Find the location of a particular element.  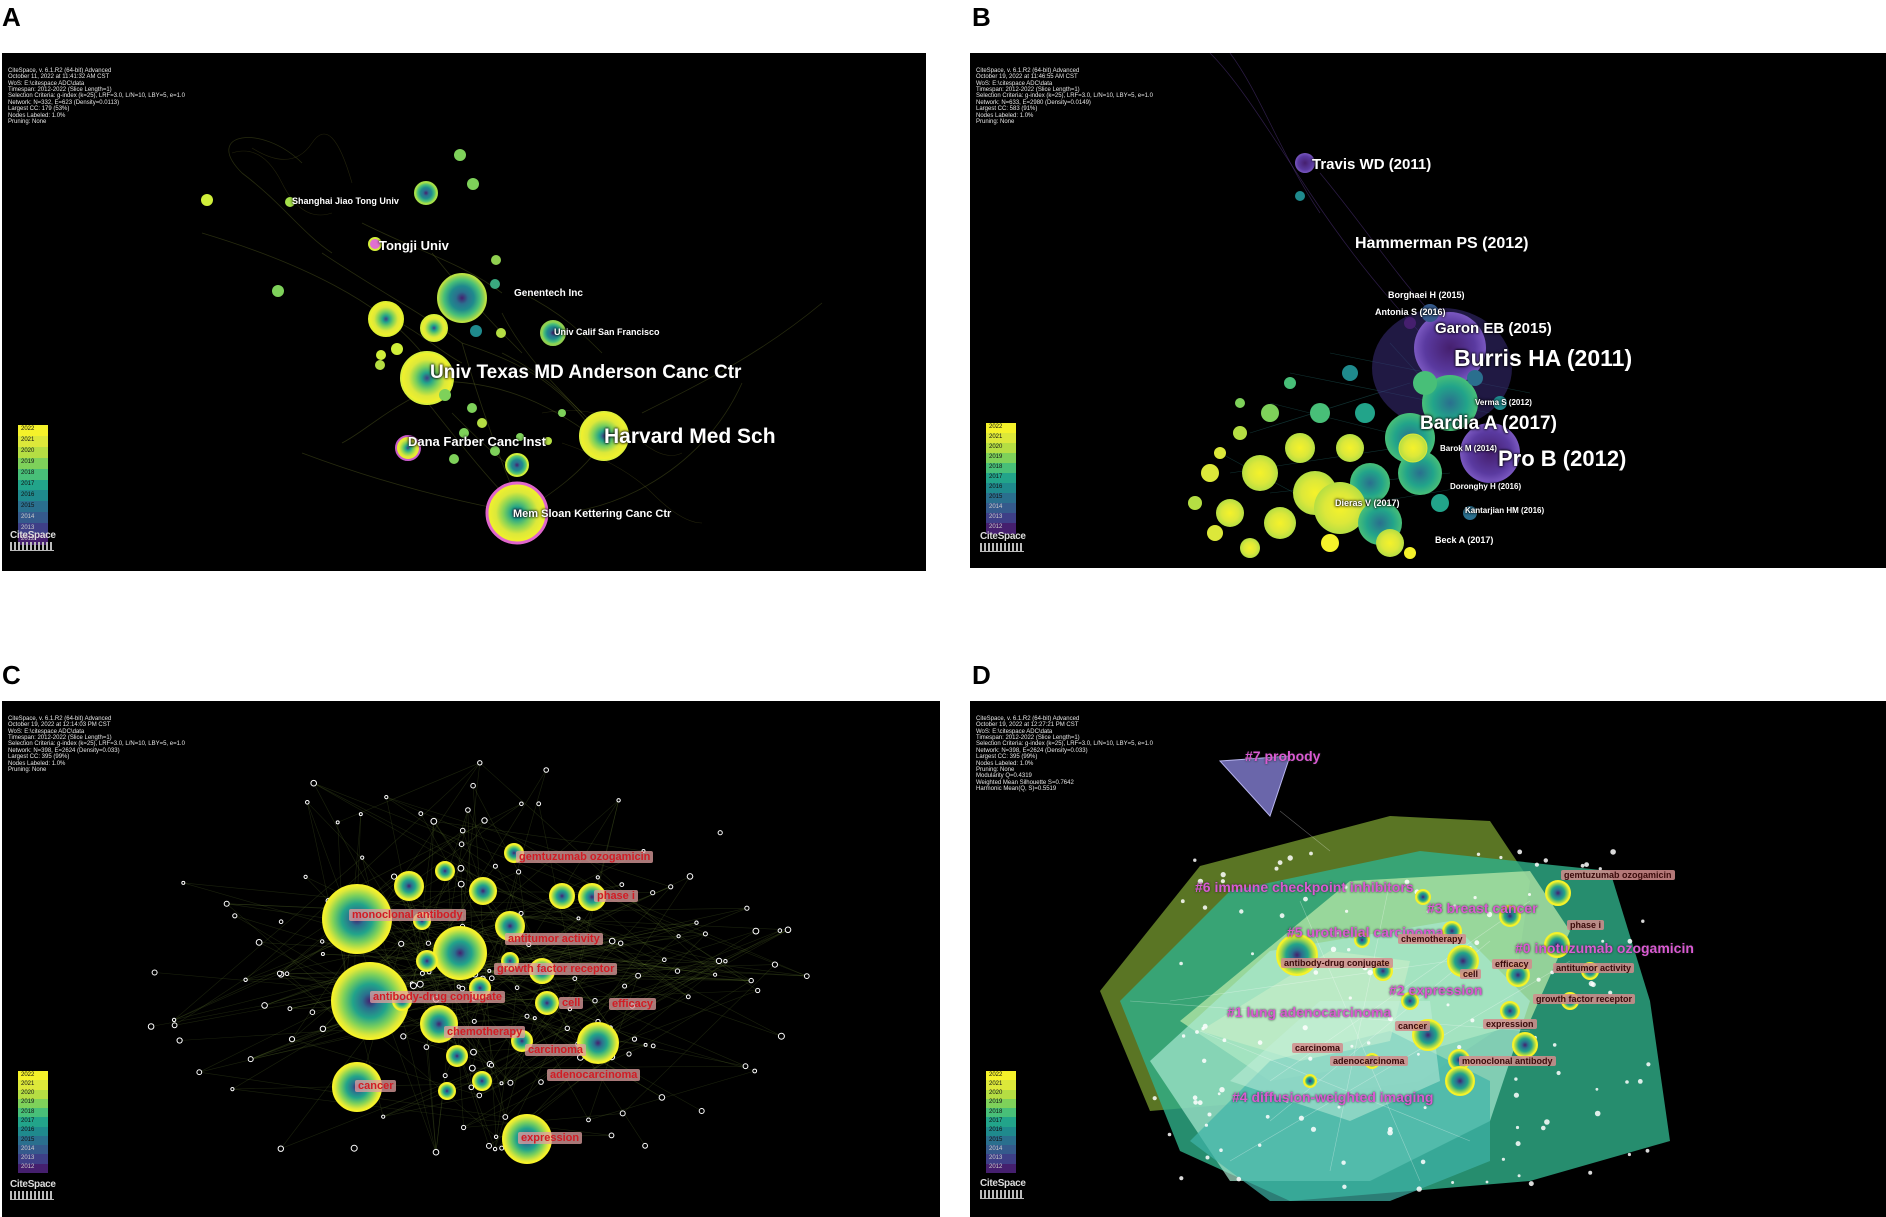

cluster-label-3-breast-cancer: #3 breast cancer is located at coordinates (1482, 908).